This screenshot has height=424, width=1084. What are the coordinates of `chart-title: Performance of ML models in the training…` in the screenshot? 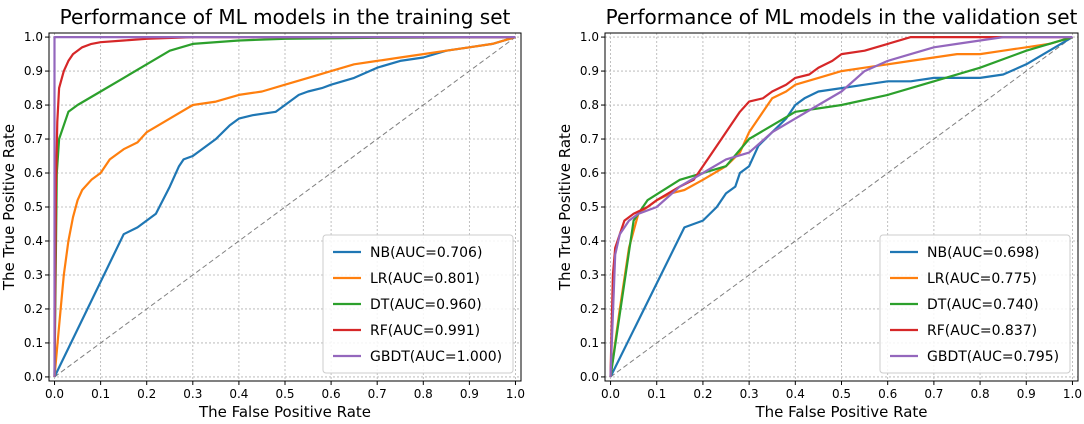 It's located at (285, 17).